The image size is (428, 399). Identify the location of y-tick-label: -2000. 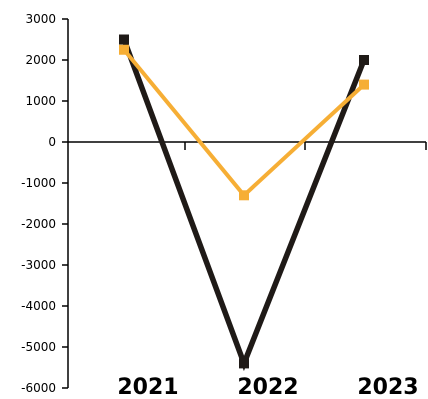
(38, 224).